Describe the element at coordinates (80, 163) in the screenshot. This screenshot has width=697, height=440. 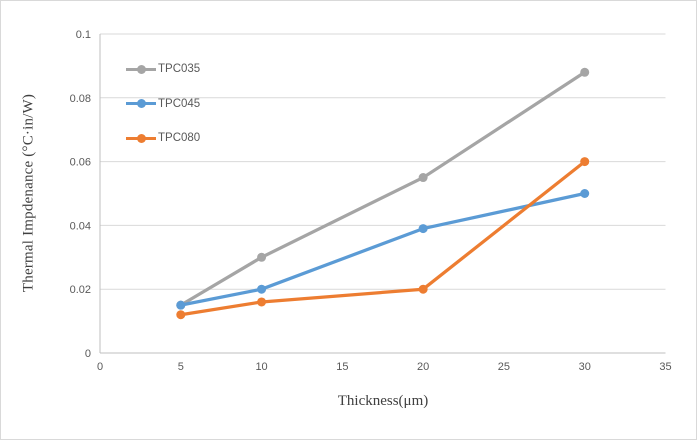
I see `y-tick-label: 0.06` at that location.